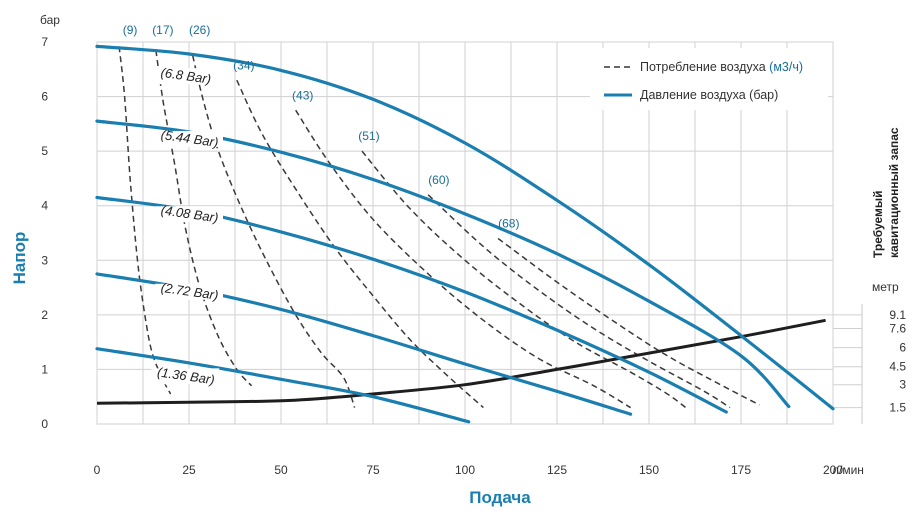 This screenshot has width=921, height=524. What do you see at coordinates (373, 470) in the screenshot?
I see `x-tick-label: 75` at bounding box center [373, 470].